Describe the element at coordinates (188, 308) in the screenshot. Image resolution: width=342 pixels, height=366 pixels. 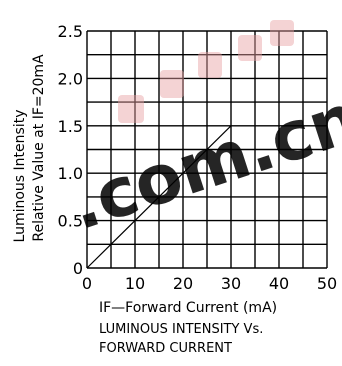
I see `x-axis-label: IF—Forward Current (mA)` at that location.